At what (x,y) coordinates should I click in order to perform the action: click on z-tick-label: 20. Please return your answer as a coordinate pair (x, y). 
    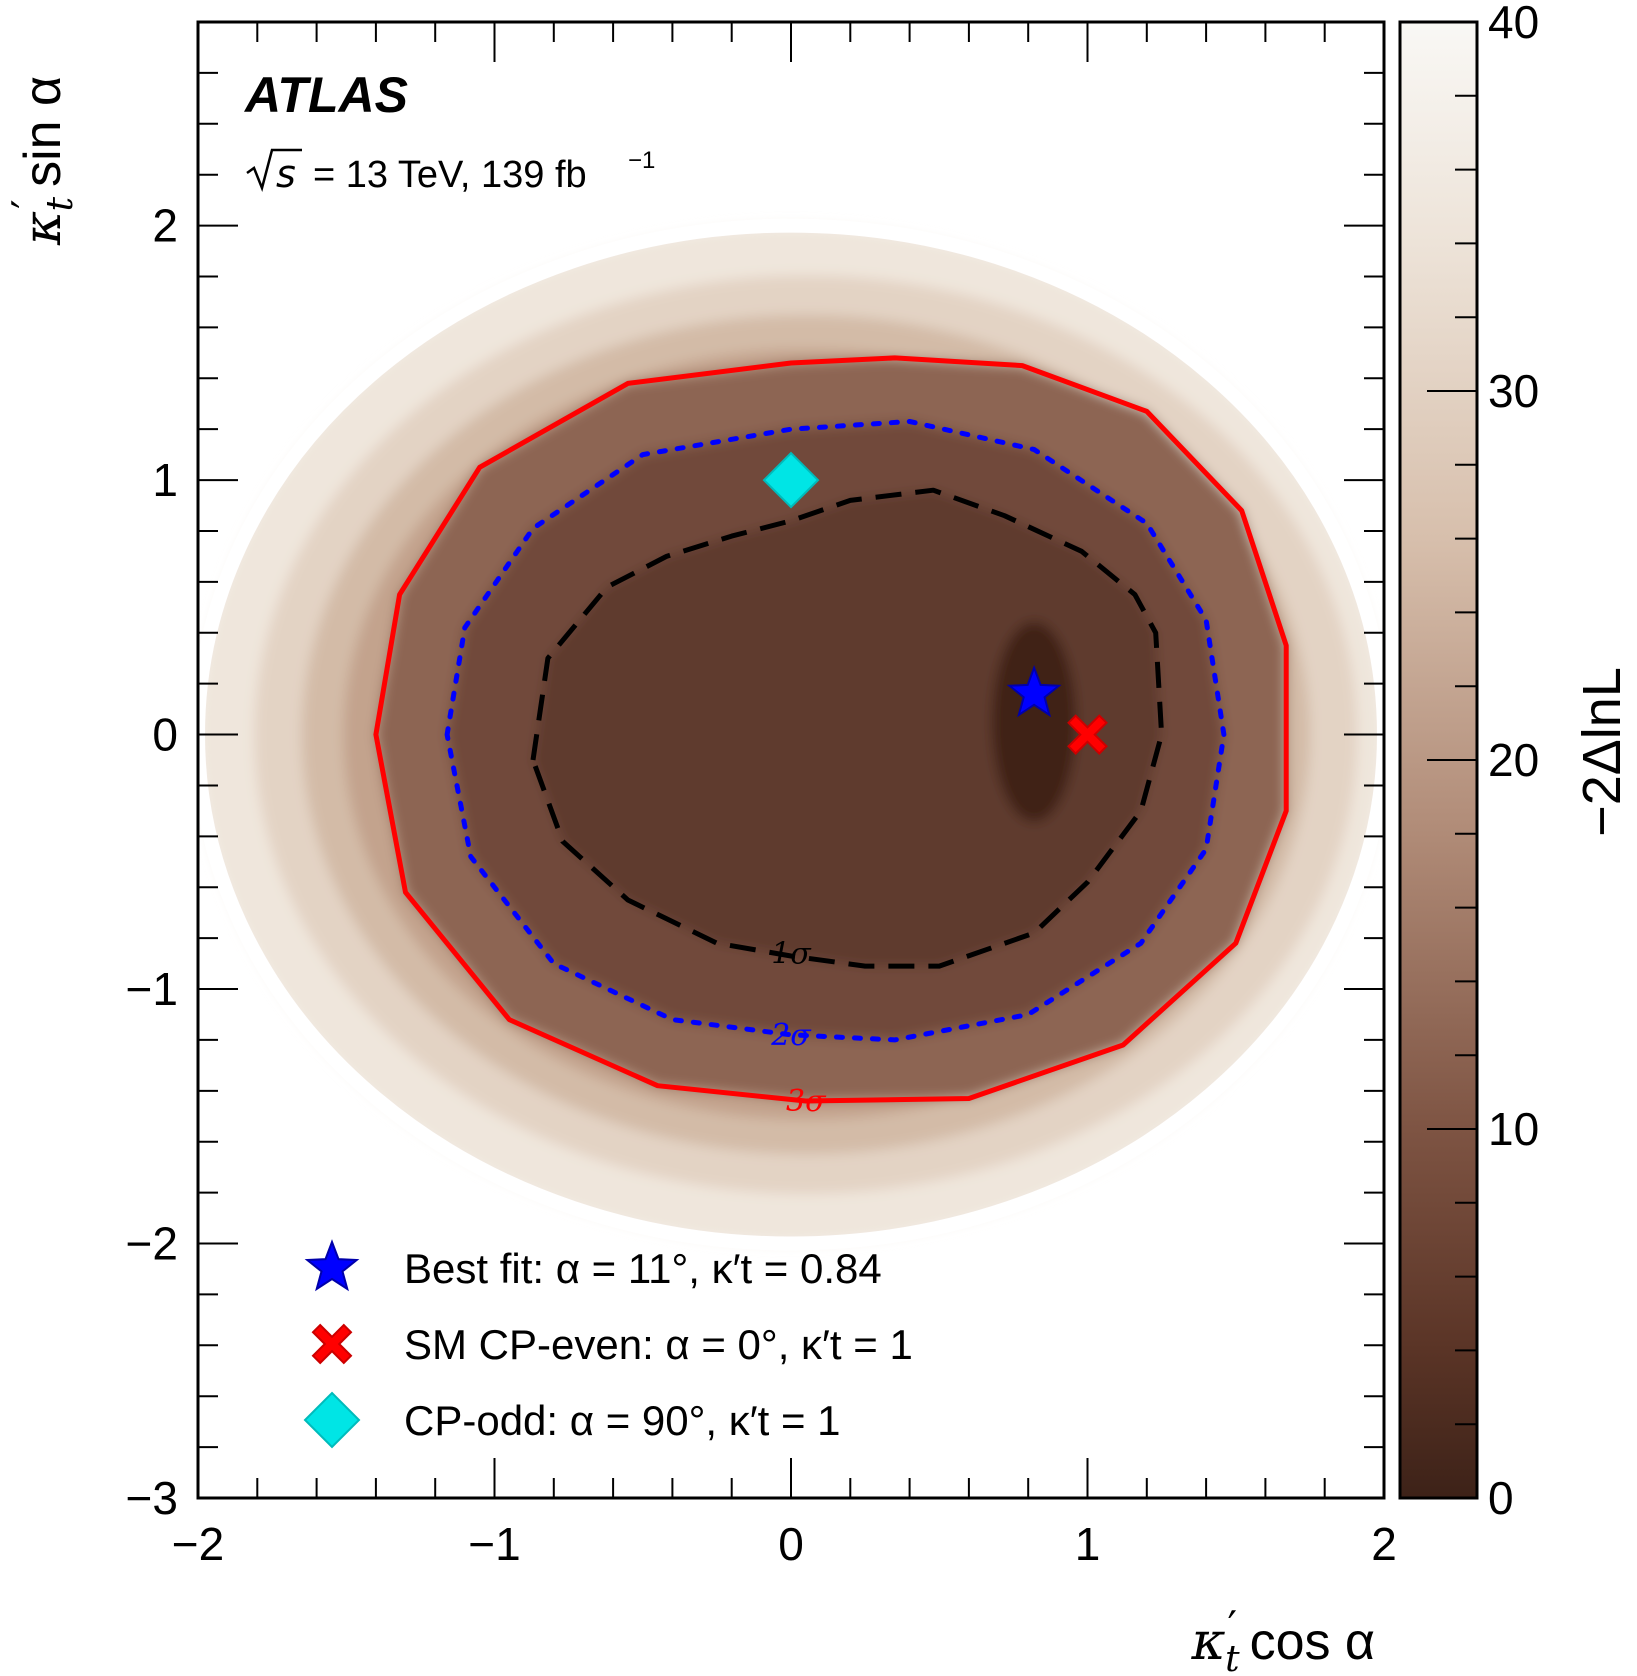
    Looking at the image, I should click on (1513, 760).